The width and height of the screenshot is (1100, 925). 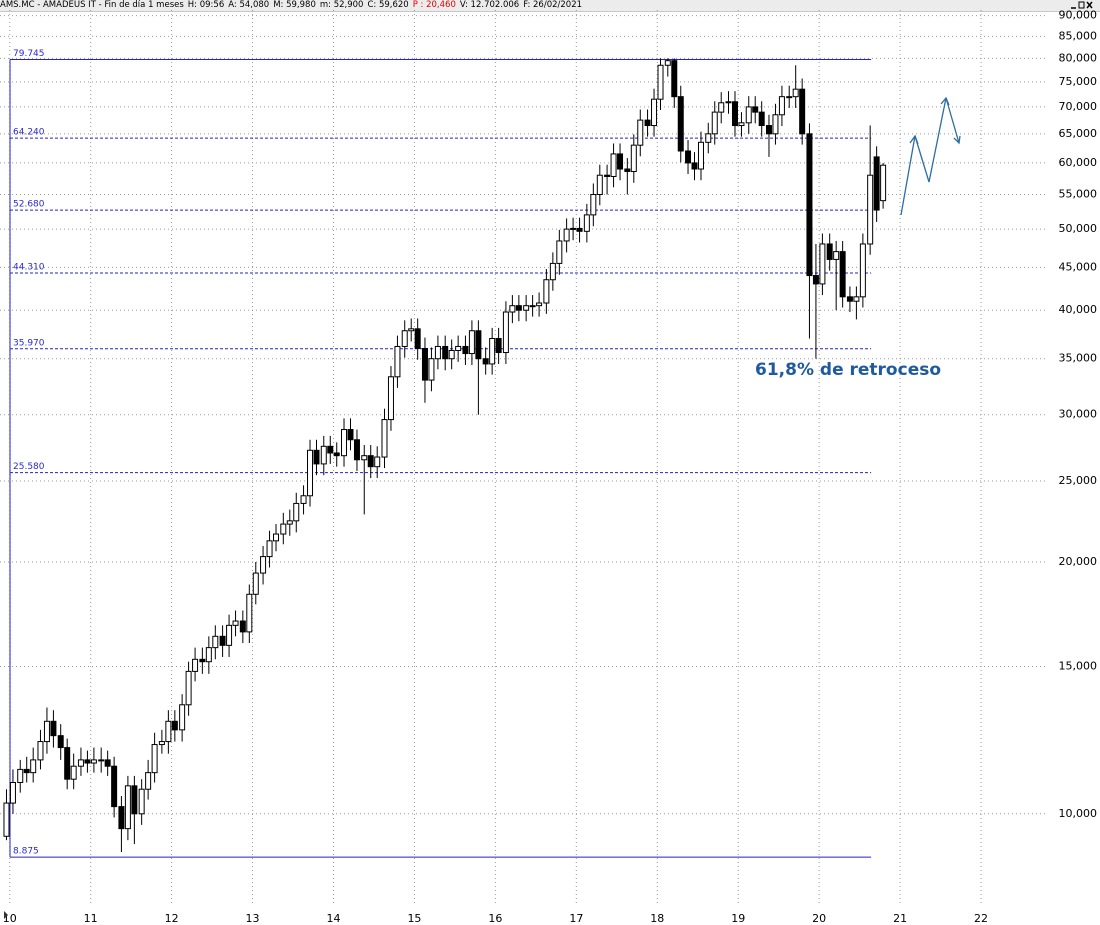 I want to click on x-tick-label: 15, so click(x=414, y=918).